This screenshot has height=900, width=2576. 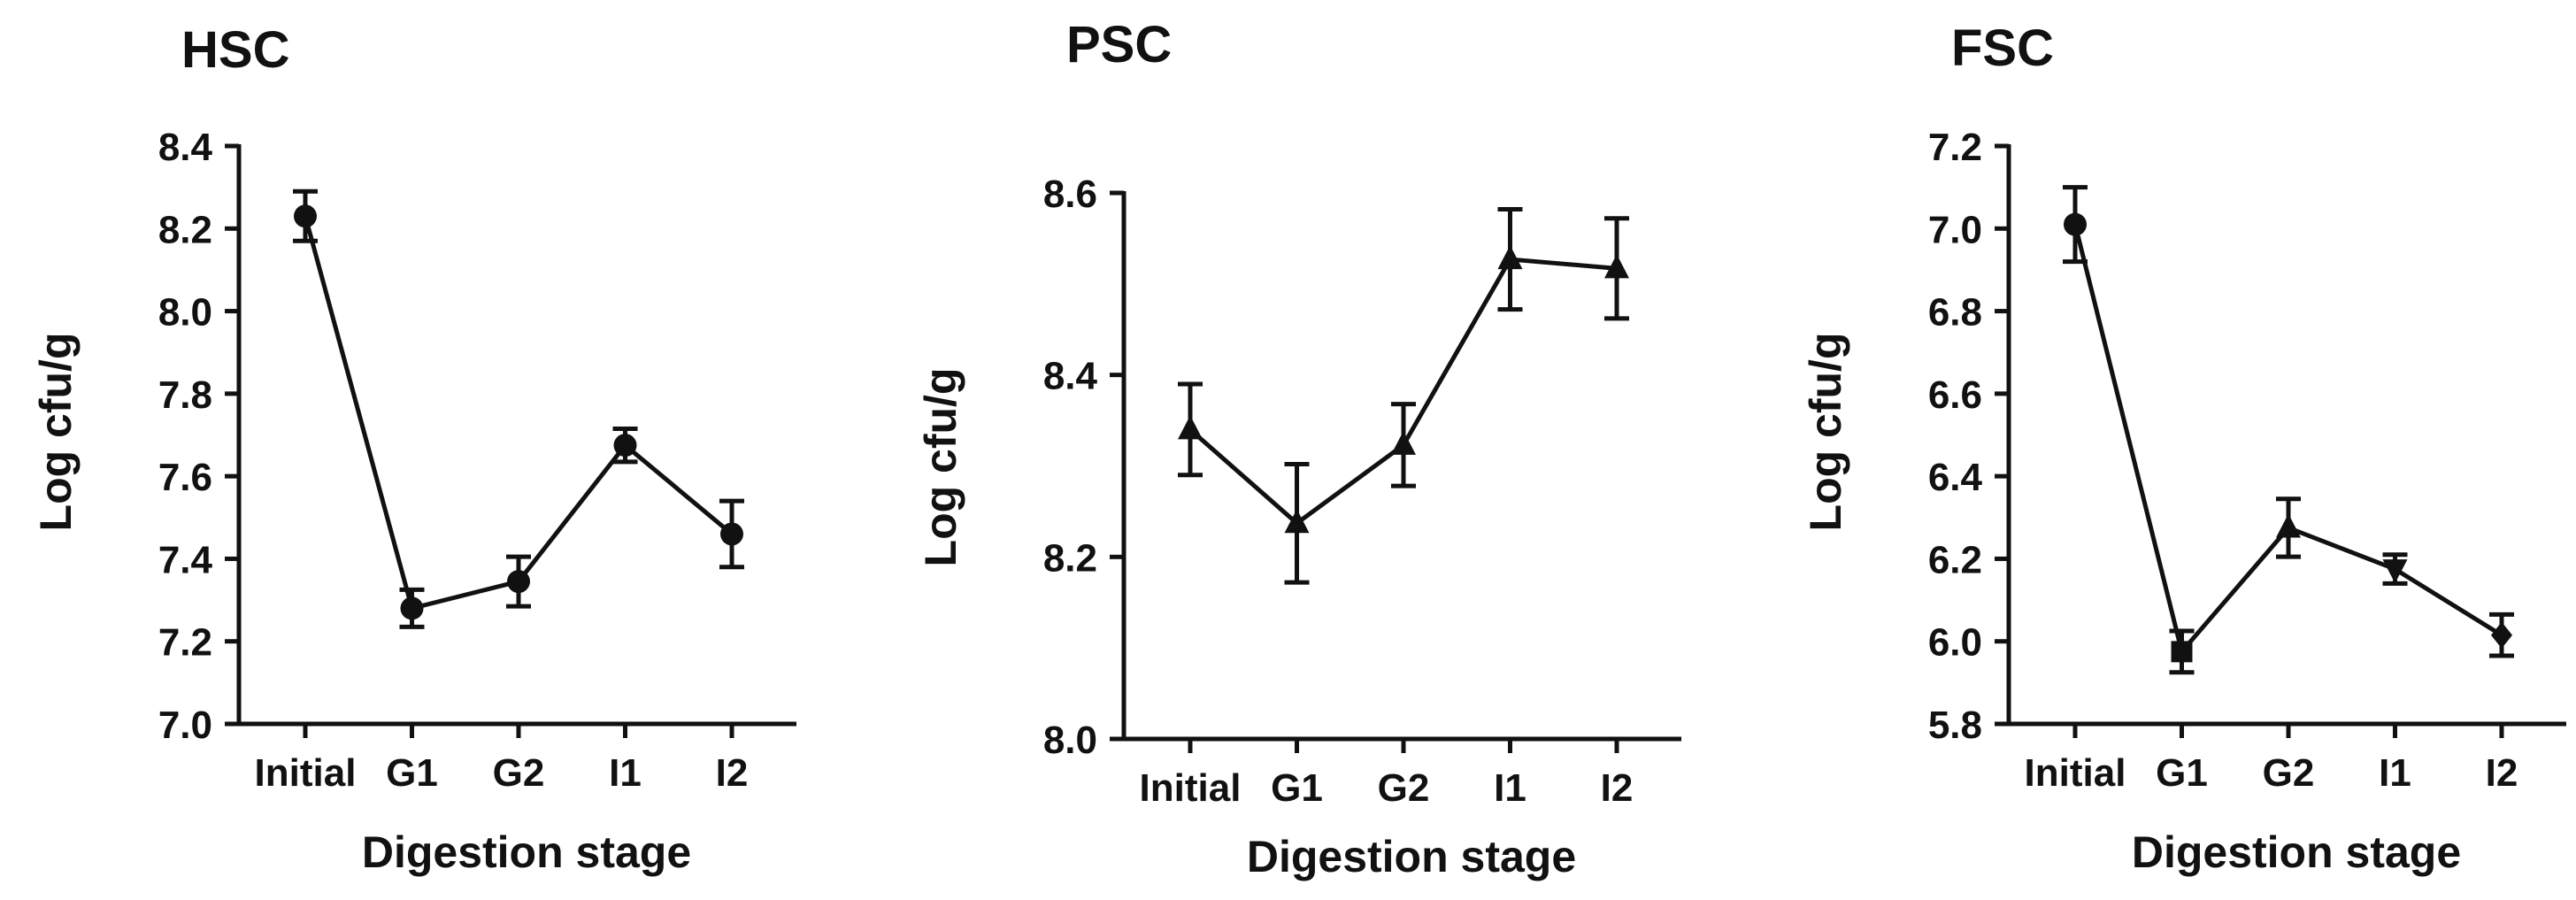 What do you see at coordinates (1070, 194) in the screenshot?
I see `y-tick-label: 8.6` at bounding box center [1070, 194].